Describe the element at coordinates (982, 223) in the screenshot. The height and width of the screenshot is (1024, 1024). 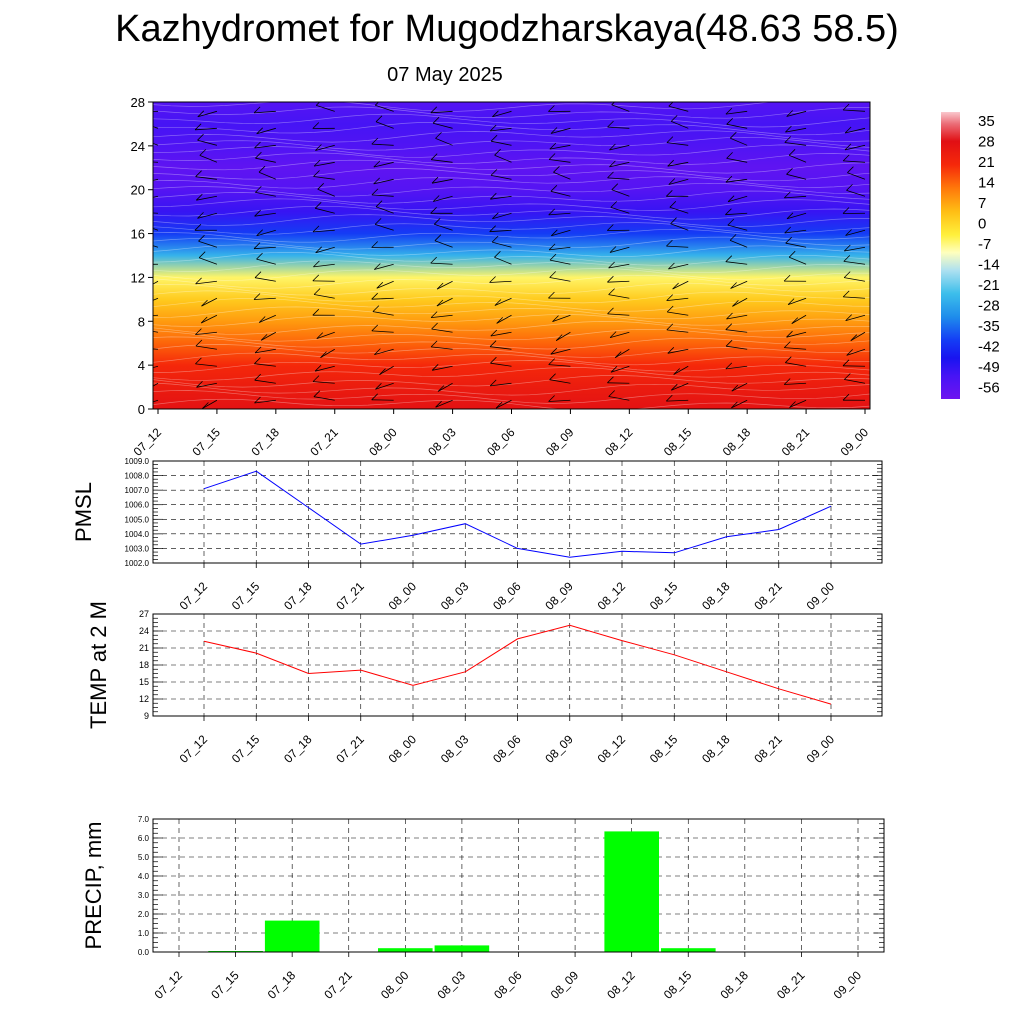
I see `colorbar-label: 0` at that location.